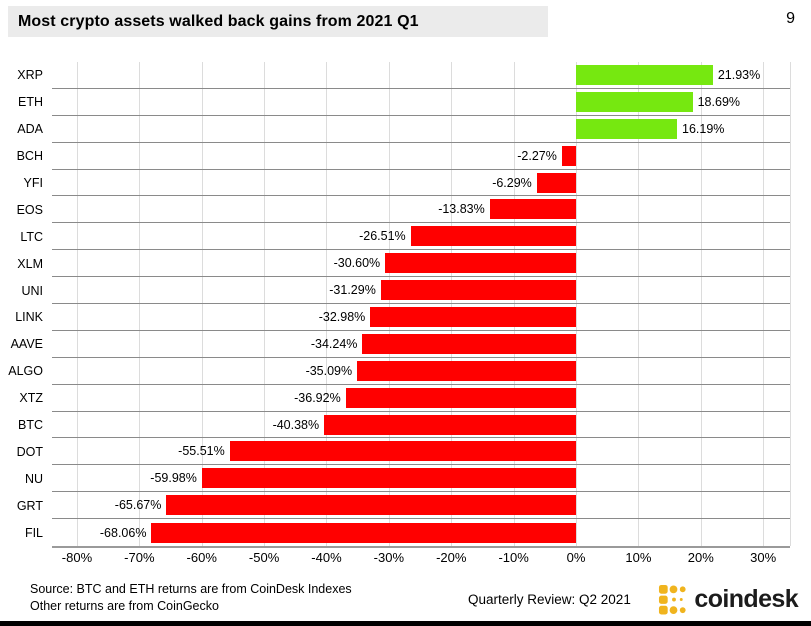  What do you see at coordinates (703, 128) in the screenshot?
I see `bar-value: 16.19%` at bounding box center [703, 128].